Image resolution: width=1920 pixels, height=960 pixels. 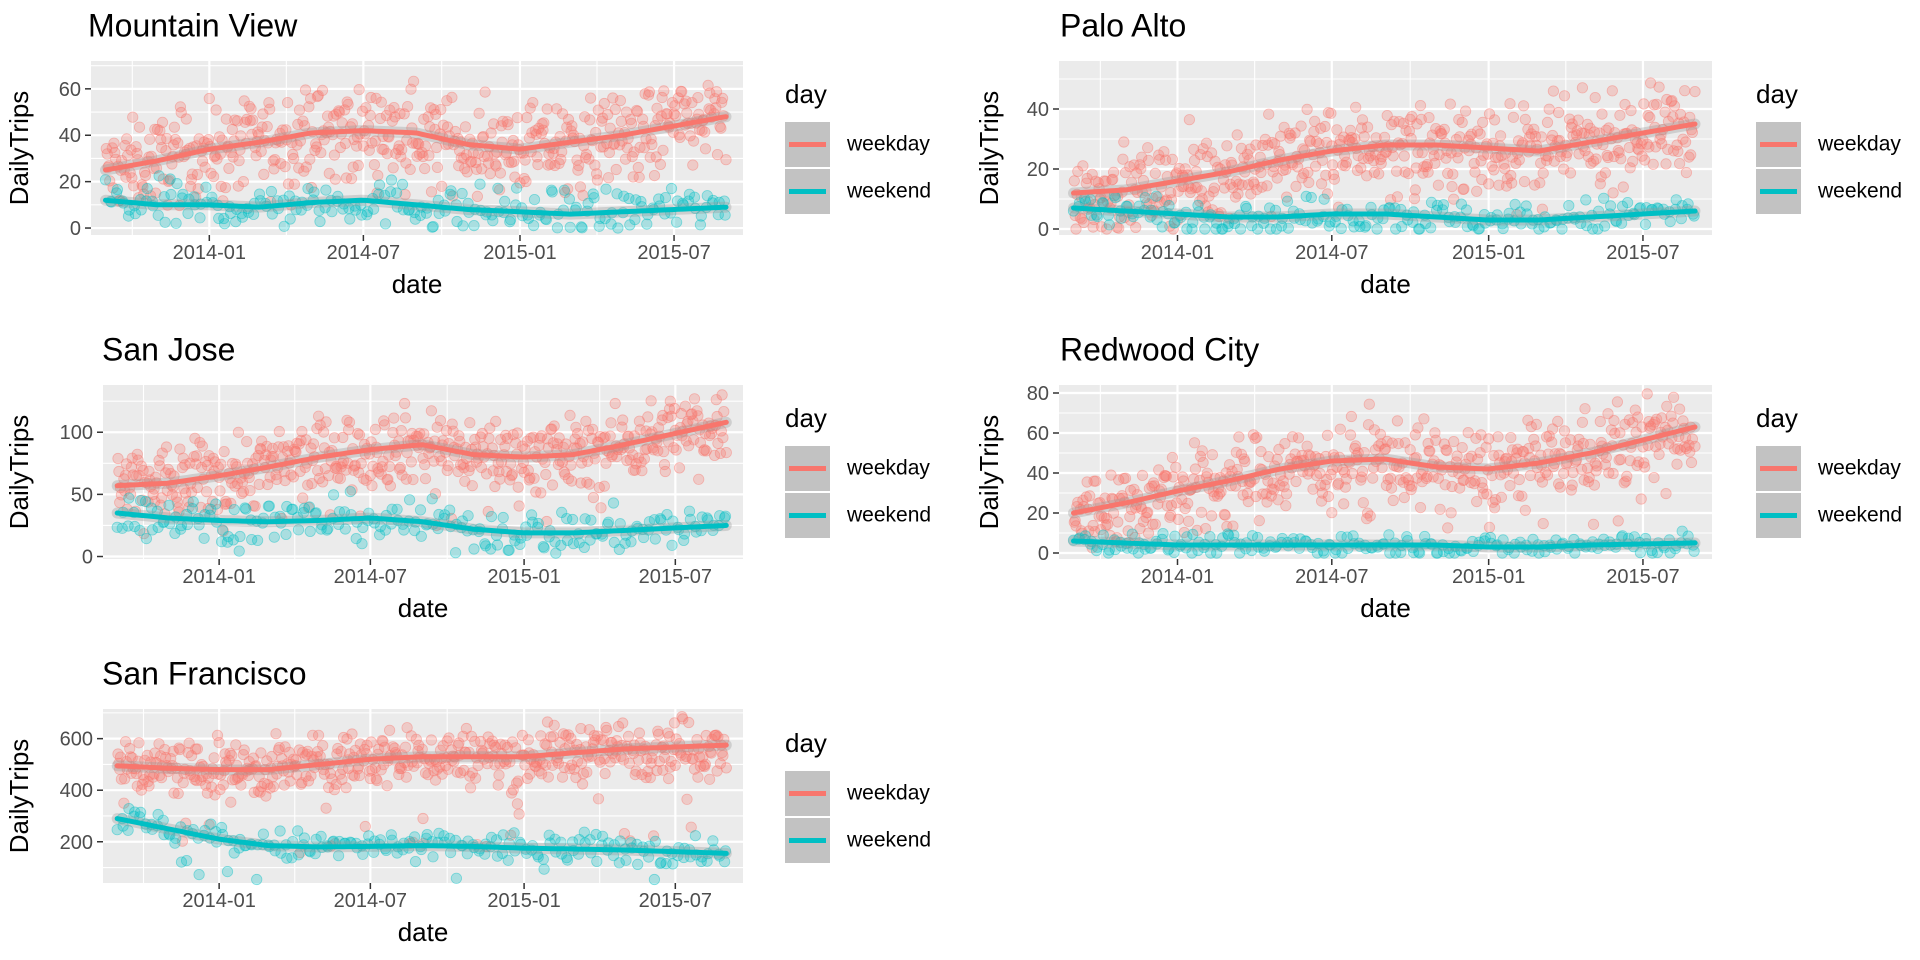 What do you see at coordinates (218, 901) in the screenshot?
I see `x-tick-label: 2014-01` at bounding box center [218, 901].